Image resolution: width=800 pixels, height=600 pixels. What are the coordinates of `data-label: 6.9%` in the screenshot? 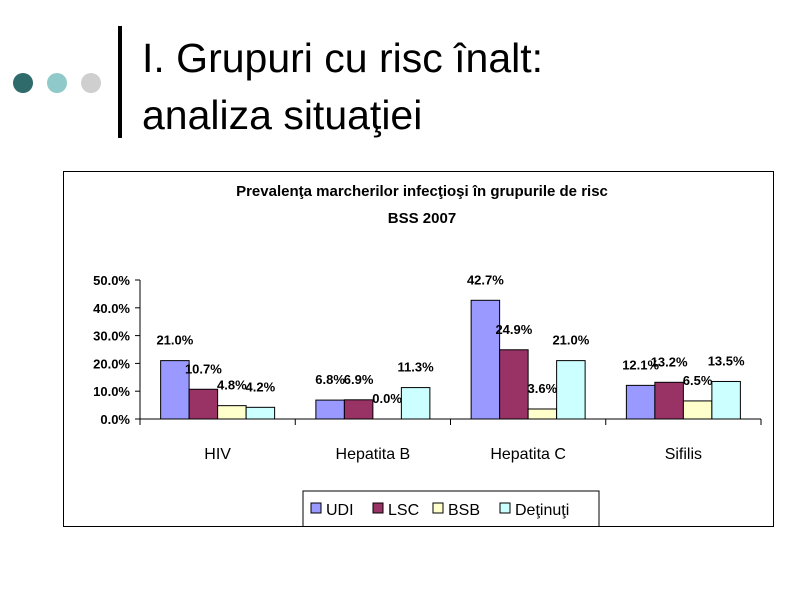 It's located at (359, 379).